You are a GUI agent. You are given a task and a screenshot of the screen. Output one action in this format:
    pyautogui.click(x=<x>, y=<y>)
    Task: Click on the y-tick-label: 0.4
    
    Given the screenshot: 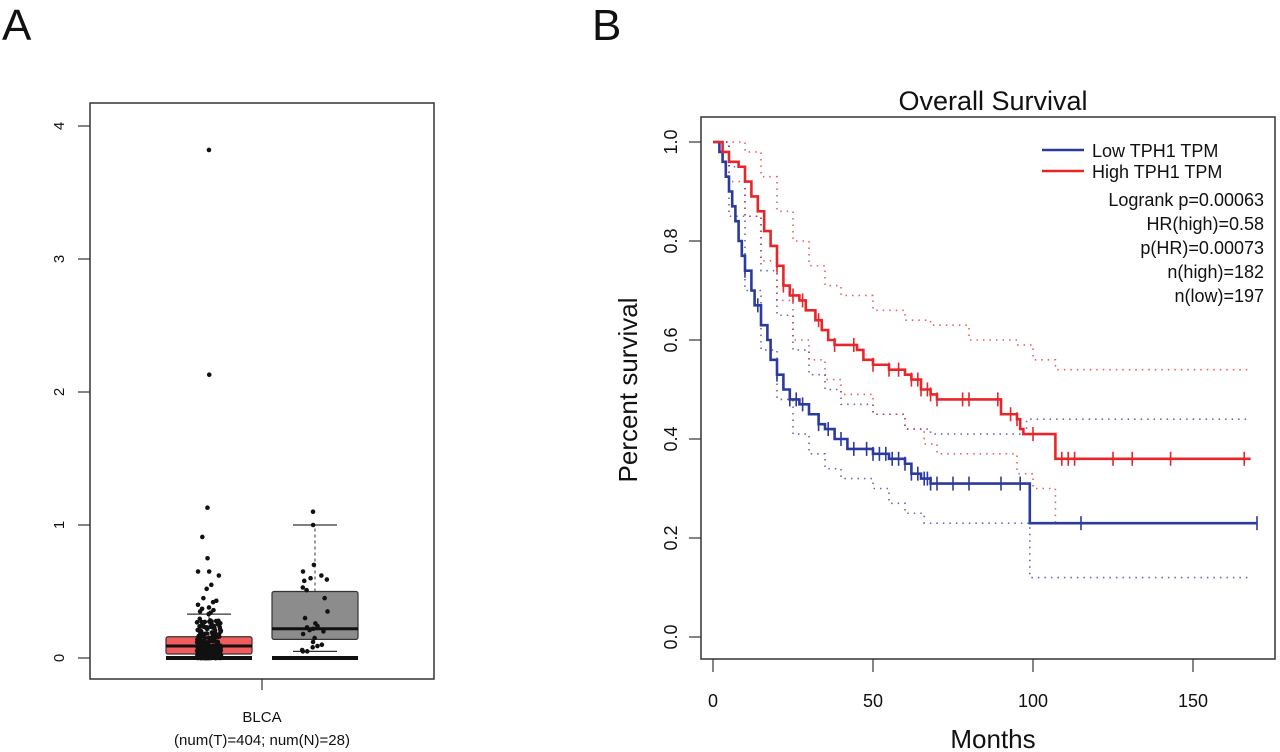 What is the action you would take?
    pyautogui.click(x=671, y=438)
    